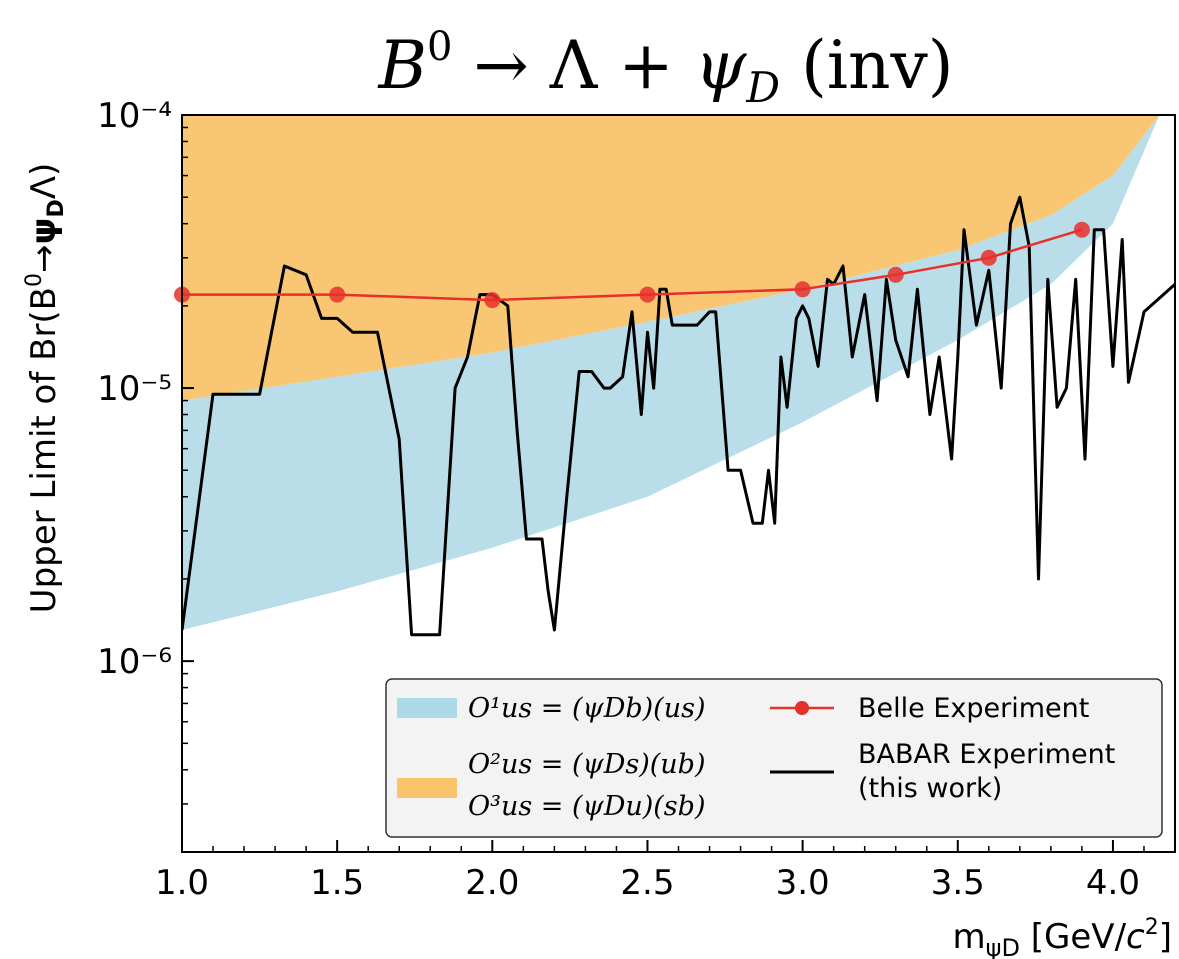 The width and height of the screenshot is (1179, 959). I want to click on legend-swatch-band2, so click(427, 788).